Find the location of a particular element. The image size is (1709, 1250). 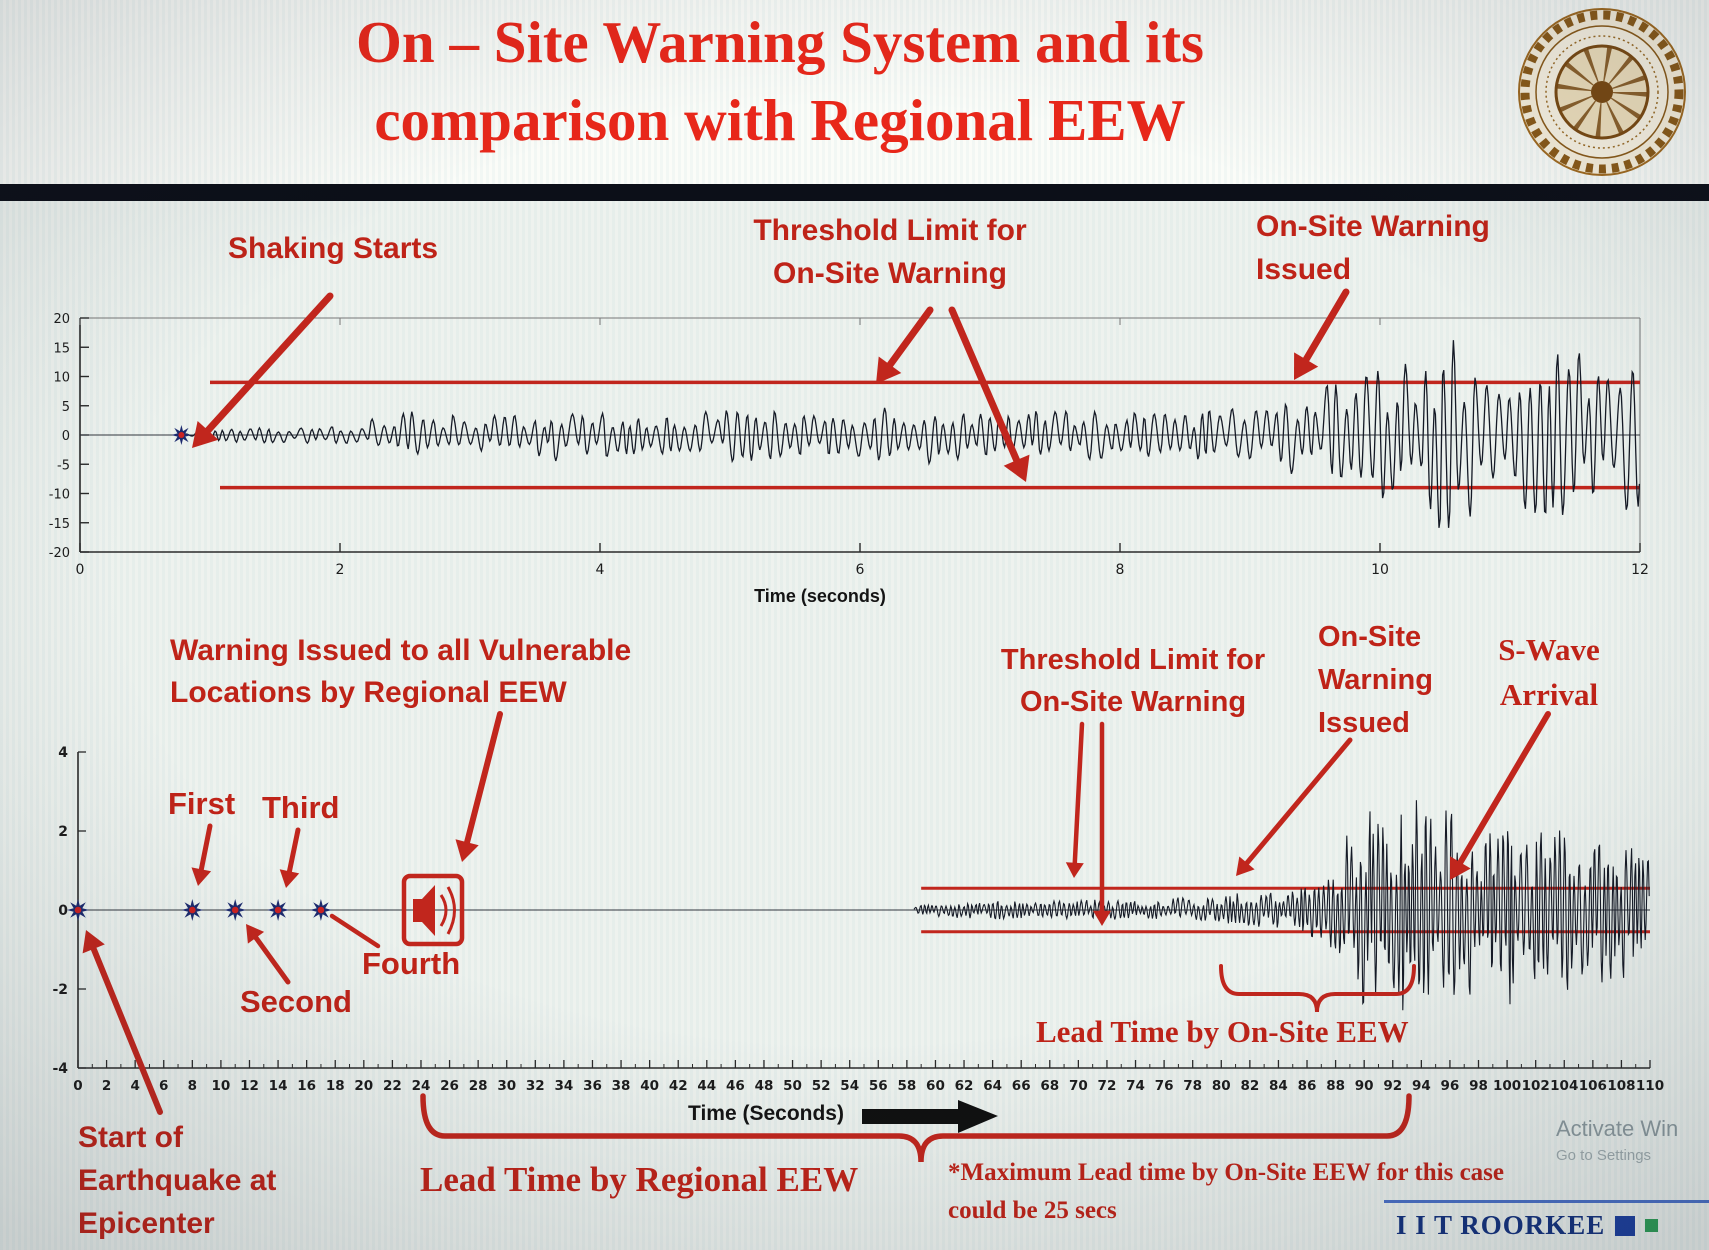

svg-text: 110 is located at coordinates (1650, 1086).